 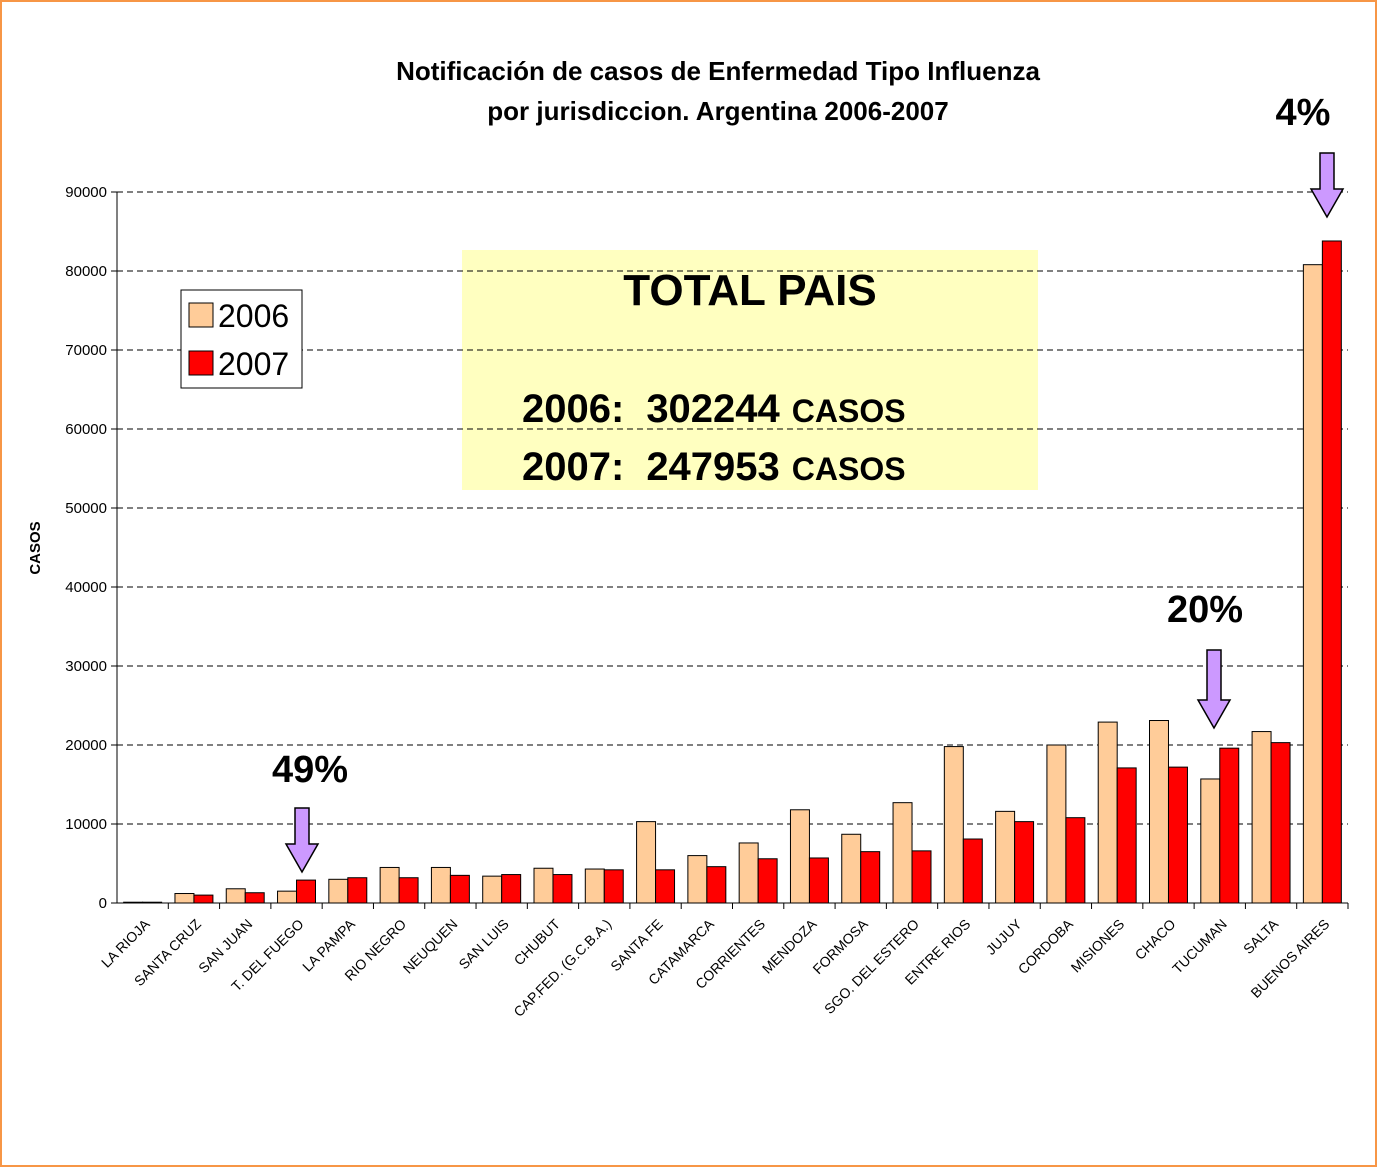 I want to click on y-axis-label: CASOS, so click(x=35, y=547).